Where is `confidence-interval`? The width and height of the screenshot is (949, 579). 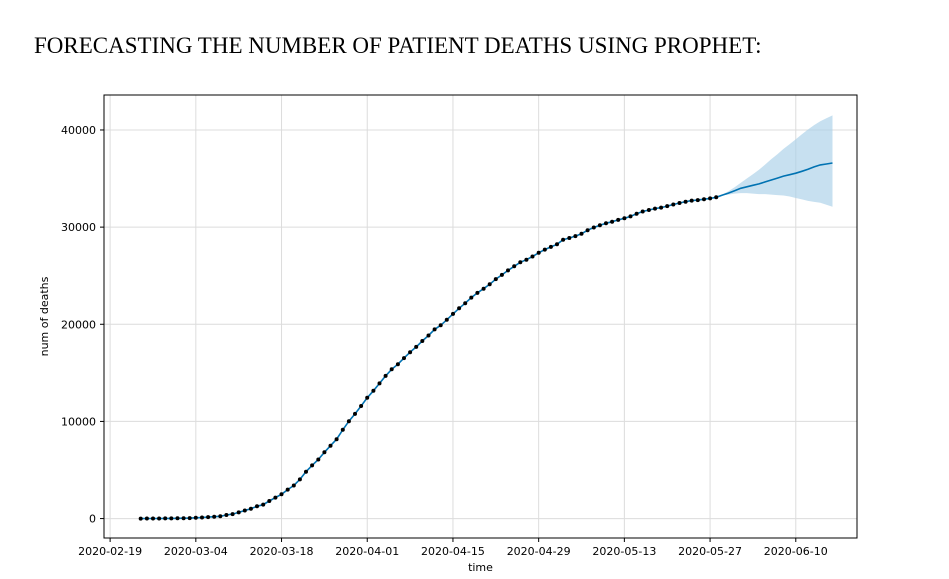 confidence-interval is located at coordinates (774, 161).